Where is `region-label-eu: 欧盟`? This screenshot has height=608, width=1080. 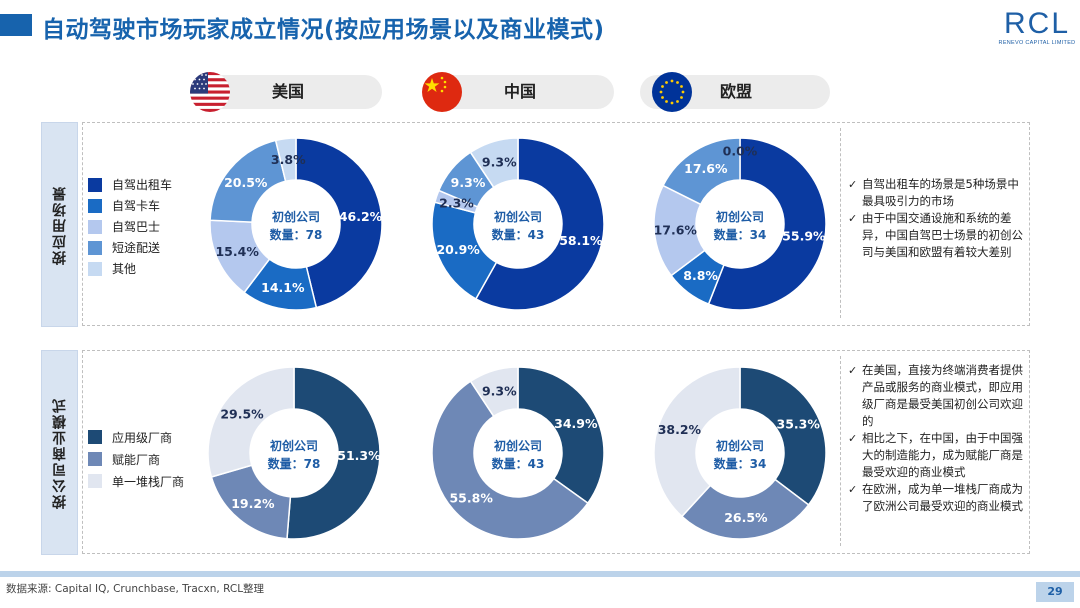
region-label-eu: 欧盟 is located at coordinates (736, 91).